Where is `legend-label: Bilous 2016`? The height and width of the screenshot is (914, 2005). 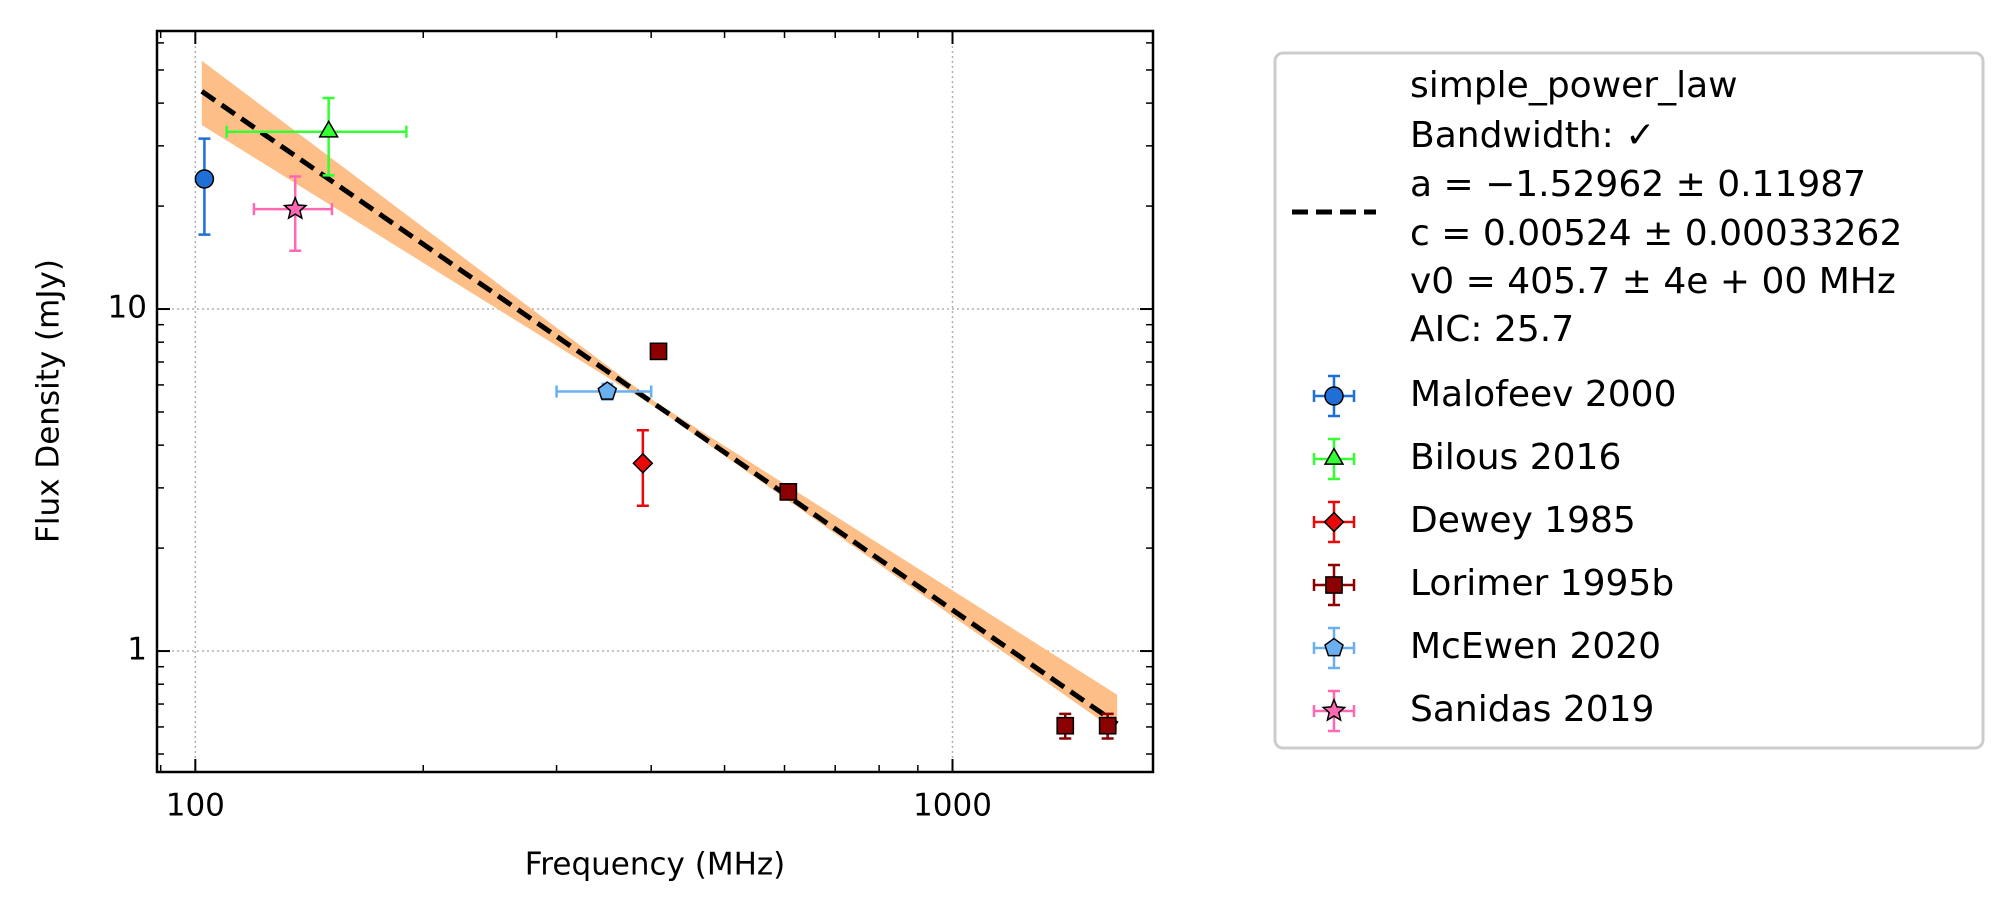
legend-label: Bilous 2016 is located at coordinates (1515, 457).